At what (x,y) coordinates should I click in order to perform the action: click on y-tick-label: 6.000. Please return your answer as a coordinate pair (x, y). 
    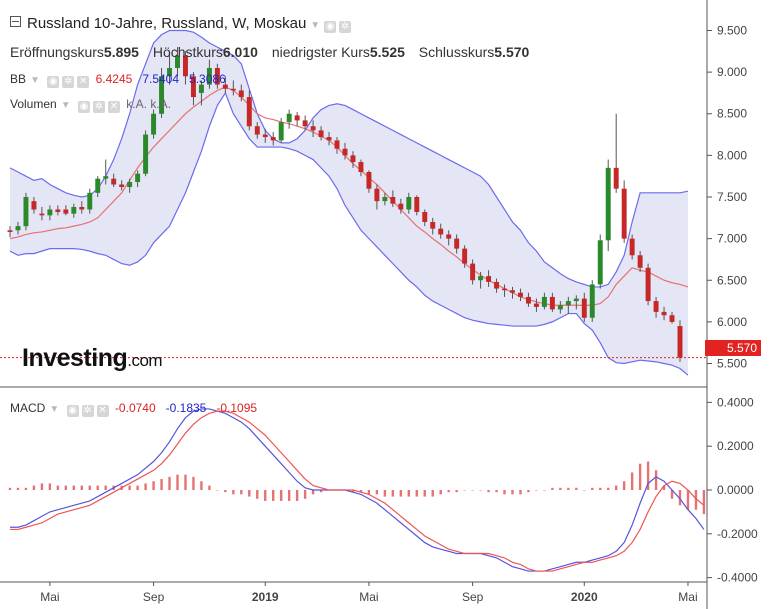
    Looking at the image, I should click on (732, 322).